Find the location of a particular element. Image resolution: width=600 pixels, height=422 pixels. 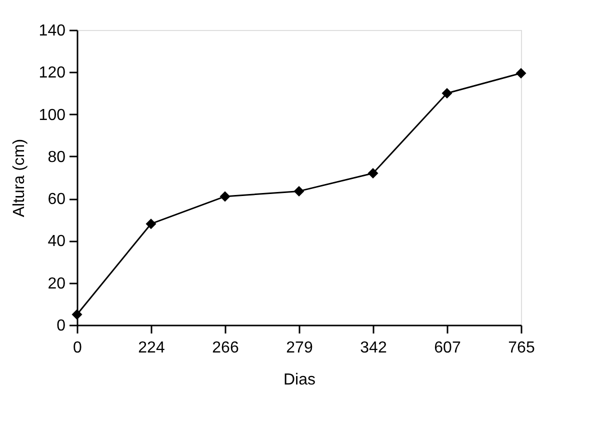

x-tick-label: 224 is located at coordinates (151, 348).